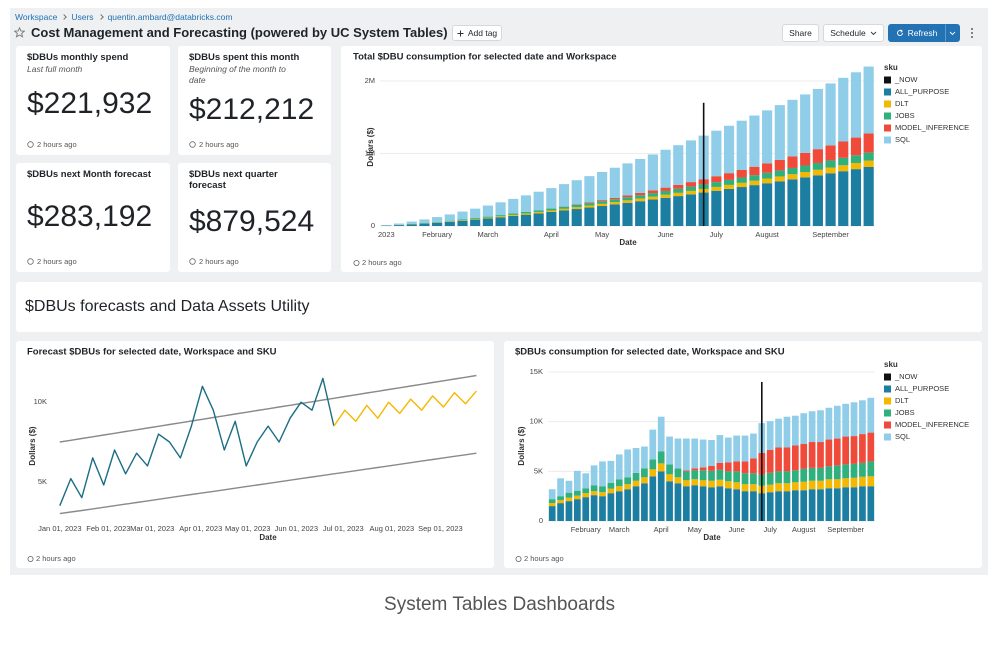 The image size is (999, 648). Describe the element at coordinates (972, 33) in the screenshot. I see `more-menu` at that location.